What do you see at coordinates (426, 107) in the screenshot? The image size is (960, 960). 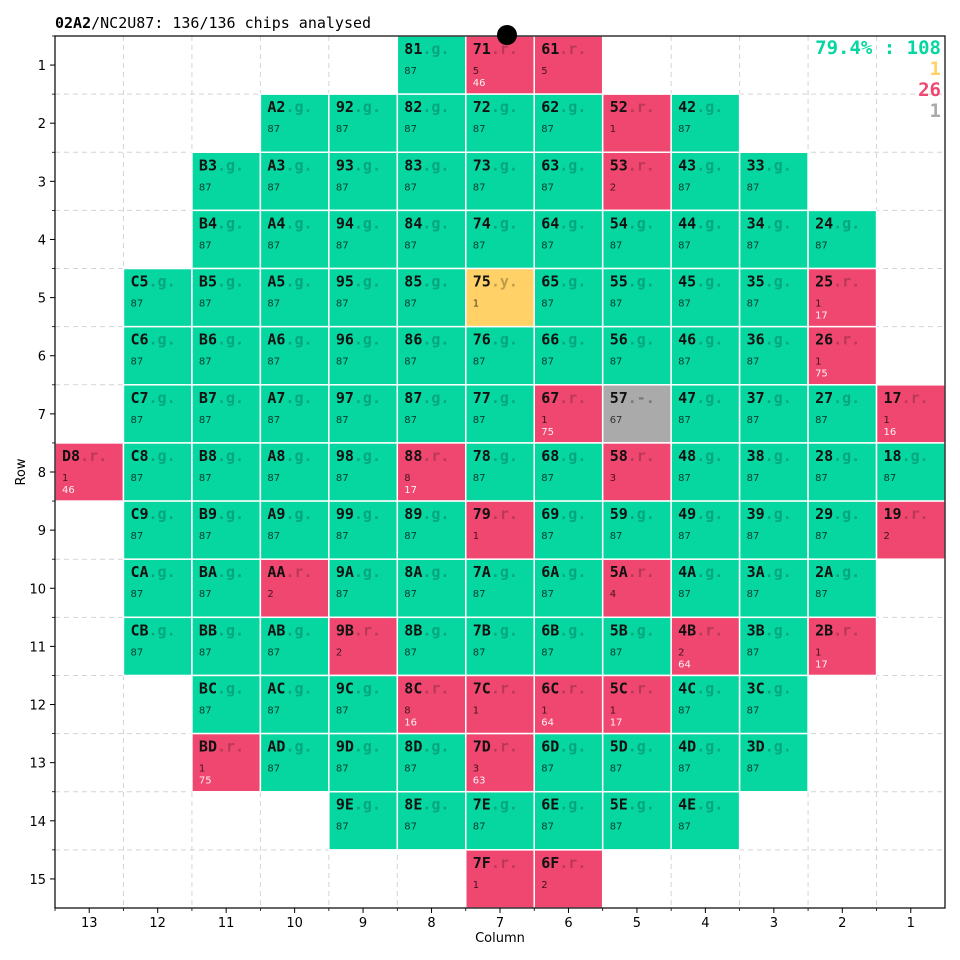 I see `chip-label: 82.g.` at bounding box center [426, 107].